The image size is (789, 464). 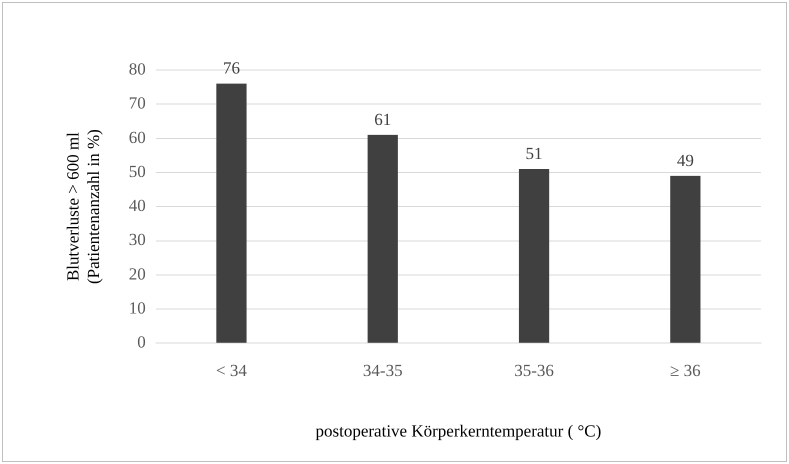 What do you see at coordinates (459, 430) in the screenshot?
I see `x-axis-title: postoperative Körperkerntemperatur ( °C)` at bounding box center [459, 430].